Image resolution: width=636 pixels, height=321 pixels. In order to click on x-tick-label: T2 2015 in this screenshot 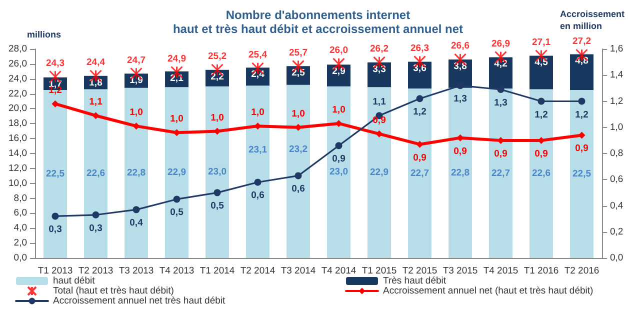, I will do `click(420, 271)`.